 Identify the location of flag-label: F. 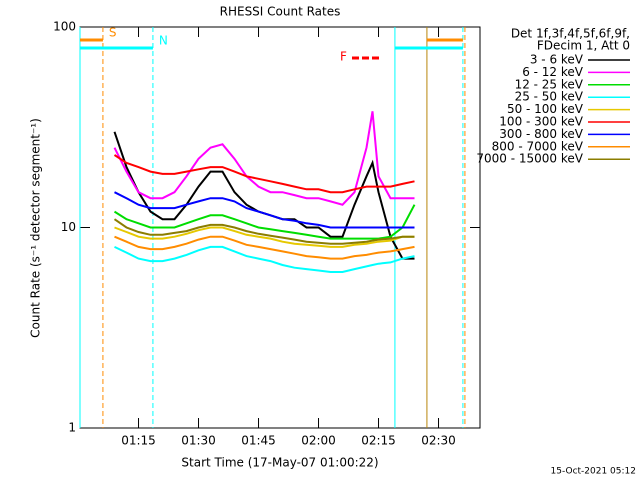
(343, 57).